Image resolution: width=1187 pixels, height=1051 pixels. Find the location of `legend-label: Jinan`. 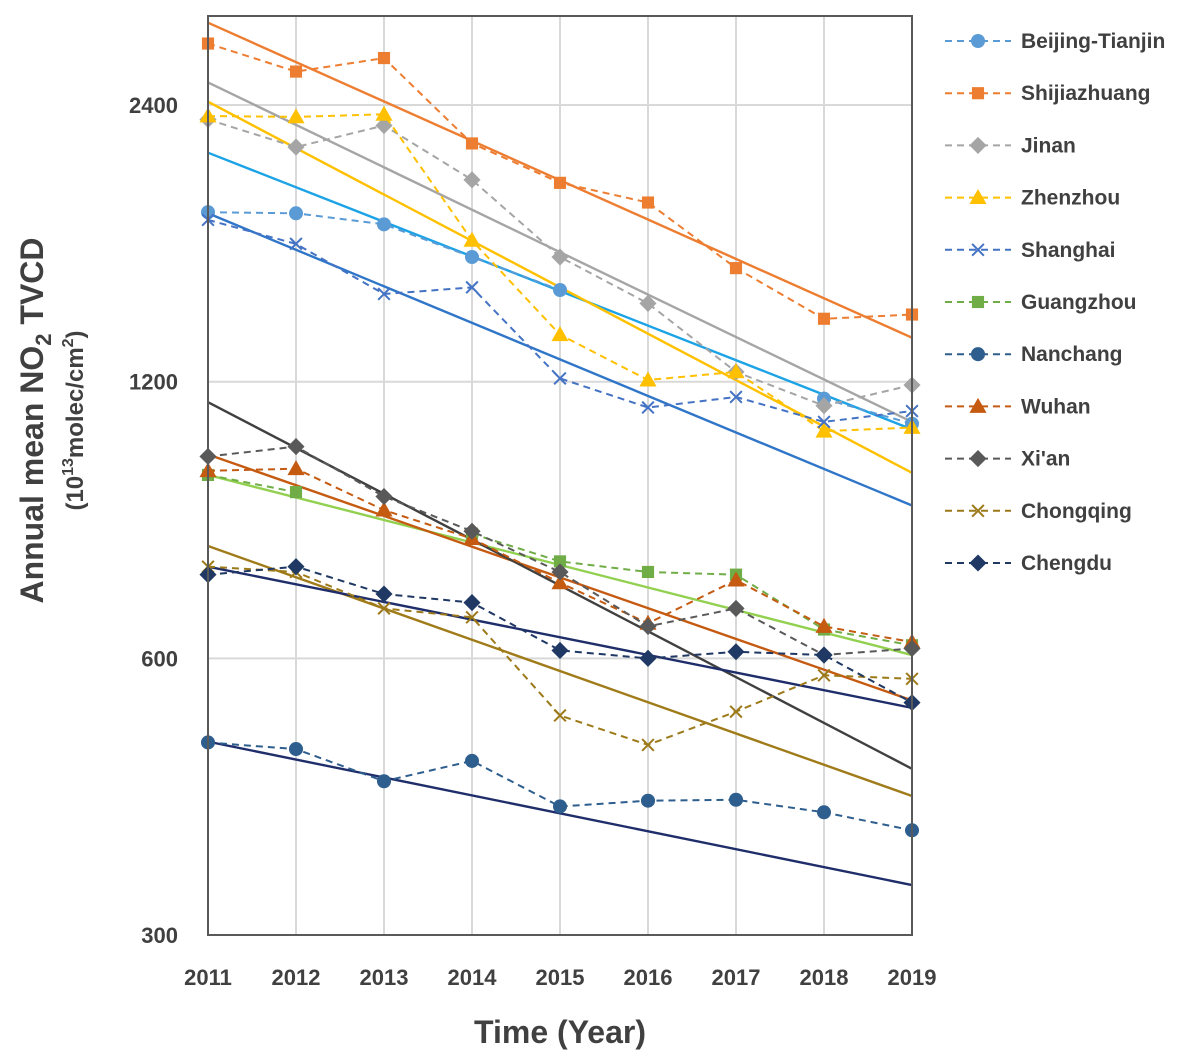

legend-label: Jinan is located at coordinates (1048, 145).